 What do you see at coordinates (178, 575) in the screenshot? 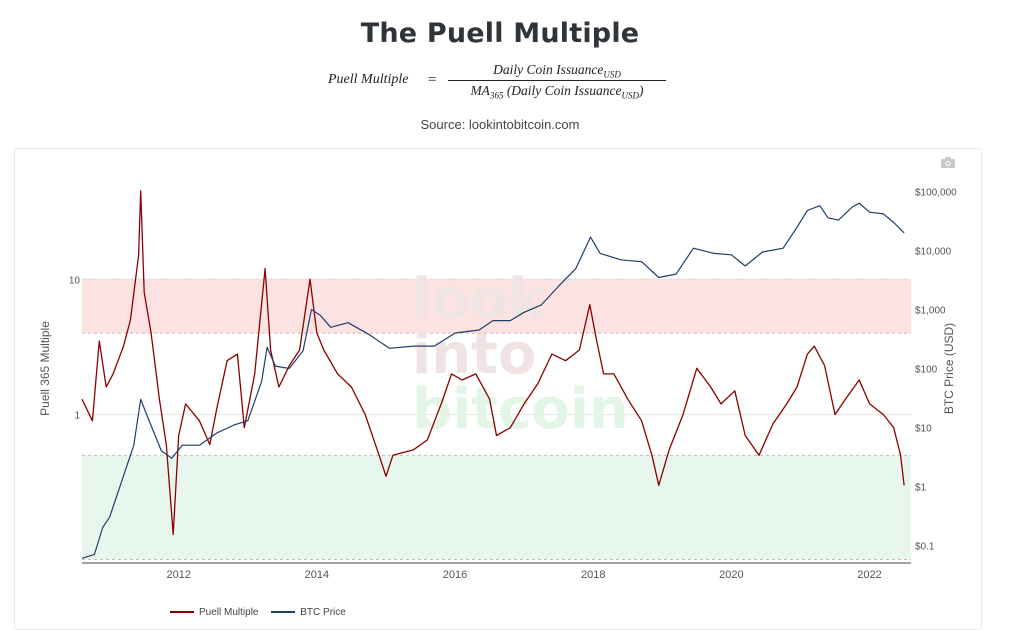
I see `x-tick-label-2012: 2012` at bounding box center [178, 575].